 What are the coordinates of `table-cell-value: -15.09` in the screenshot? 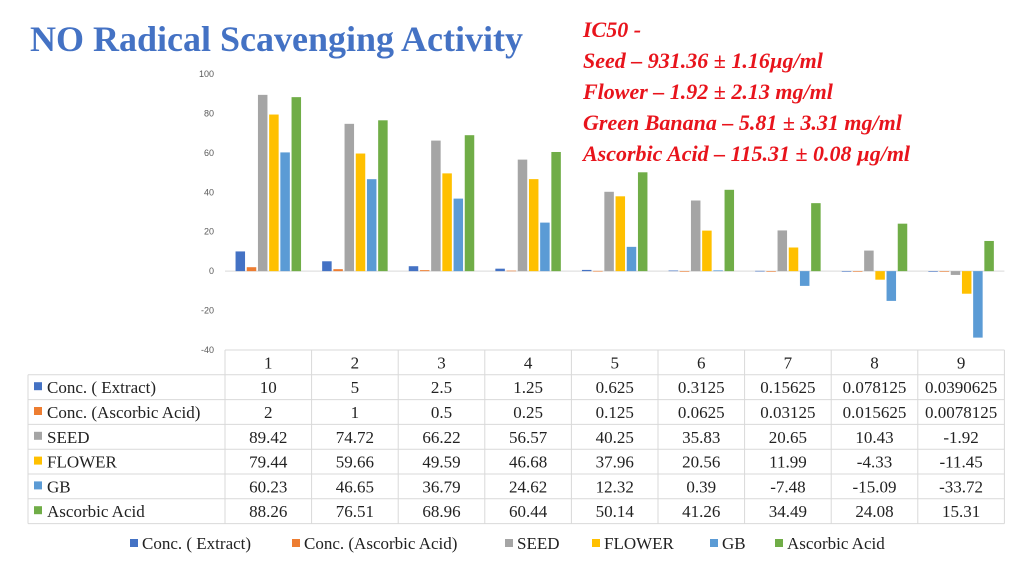 It's located at (875, 486).